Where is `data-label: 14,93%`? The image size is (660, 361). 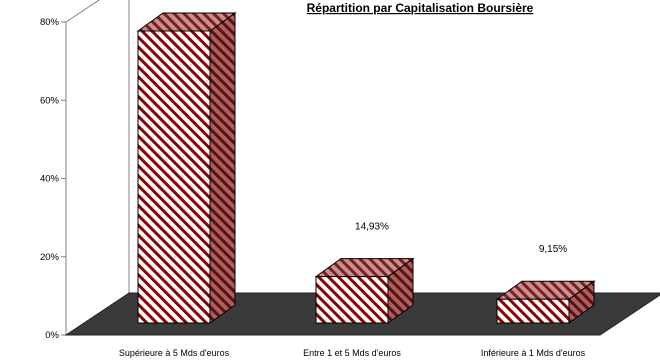 data-label: 14,93% is located at coordinates (372, 227).